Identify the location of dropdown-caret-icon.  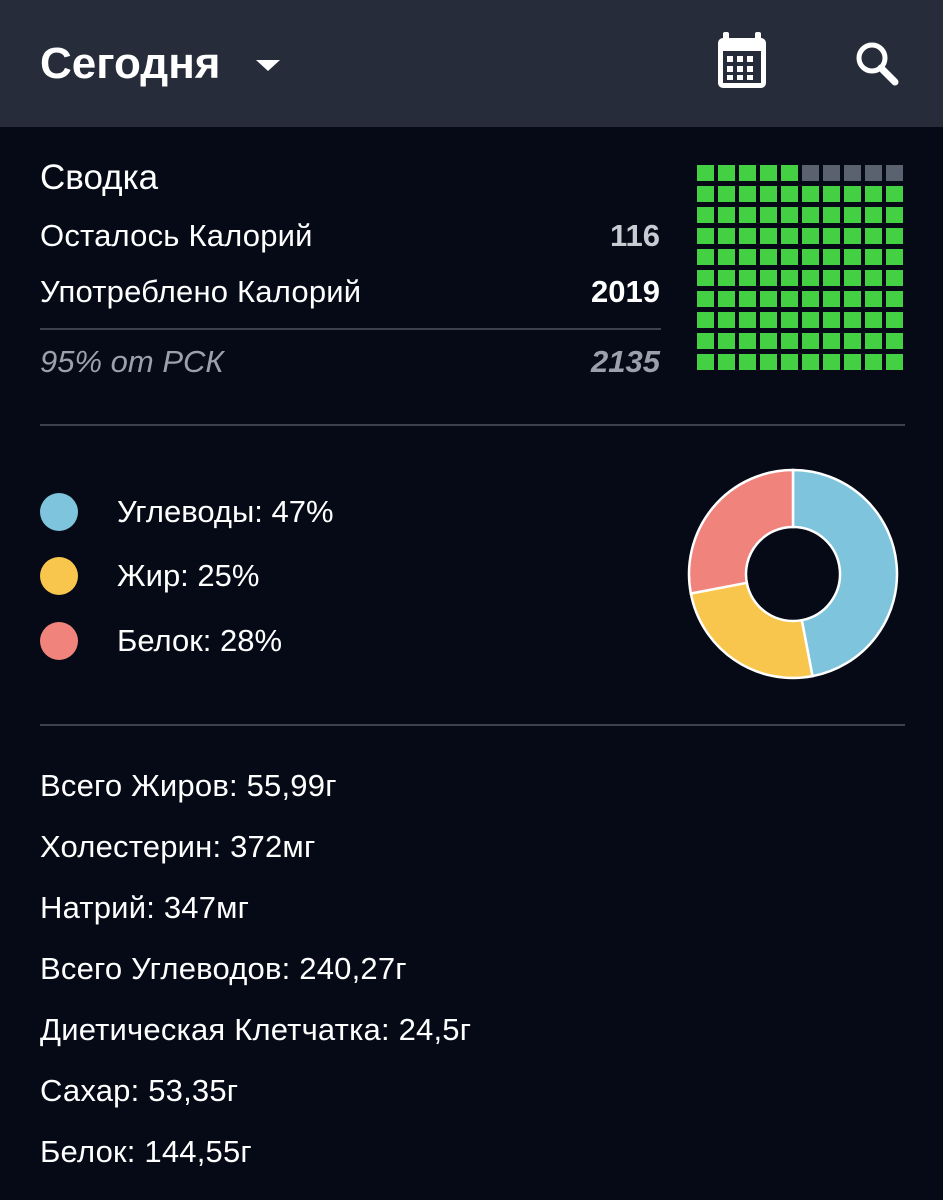
(268, 65).